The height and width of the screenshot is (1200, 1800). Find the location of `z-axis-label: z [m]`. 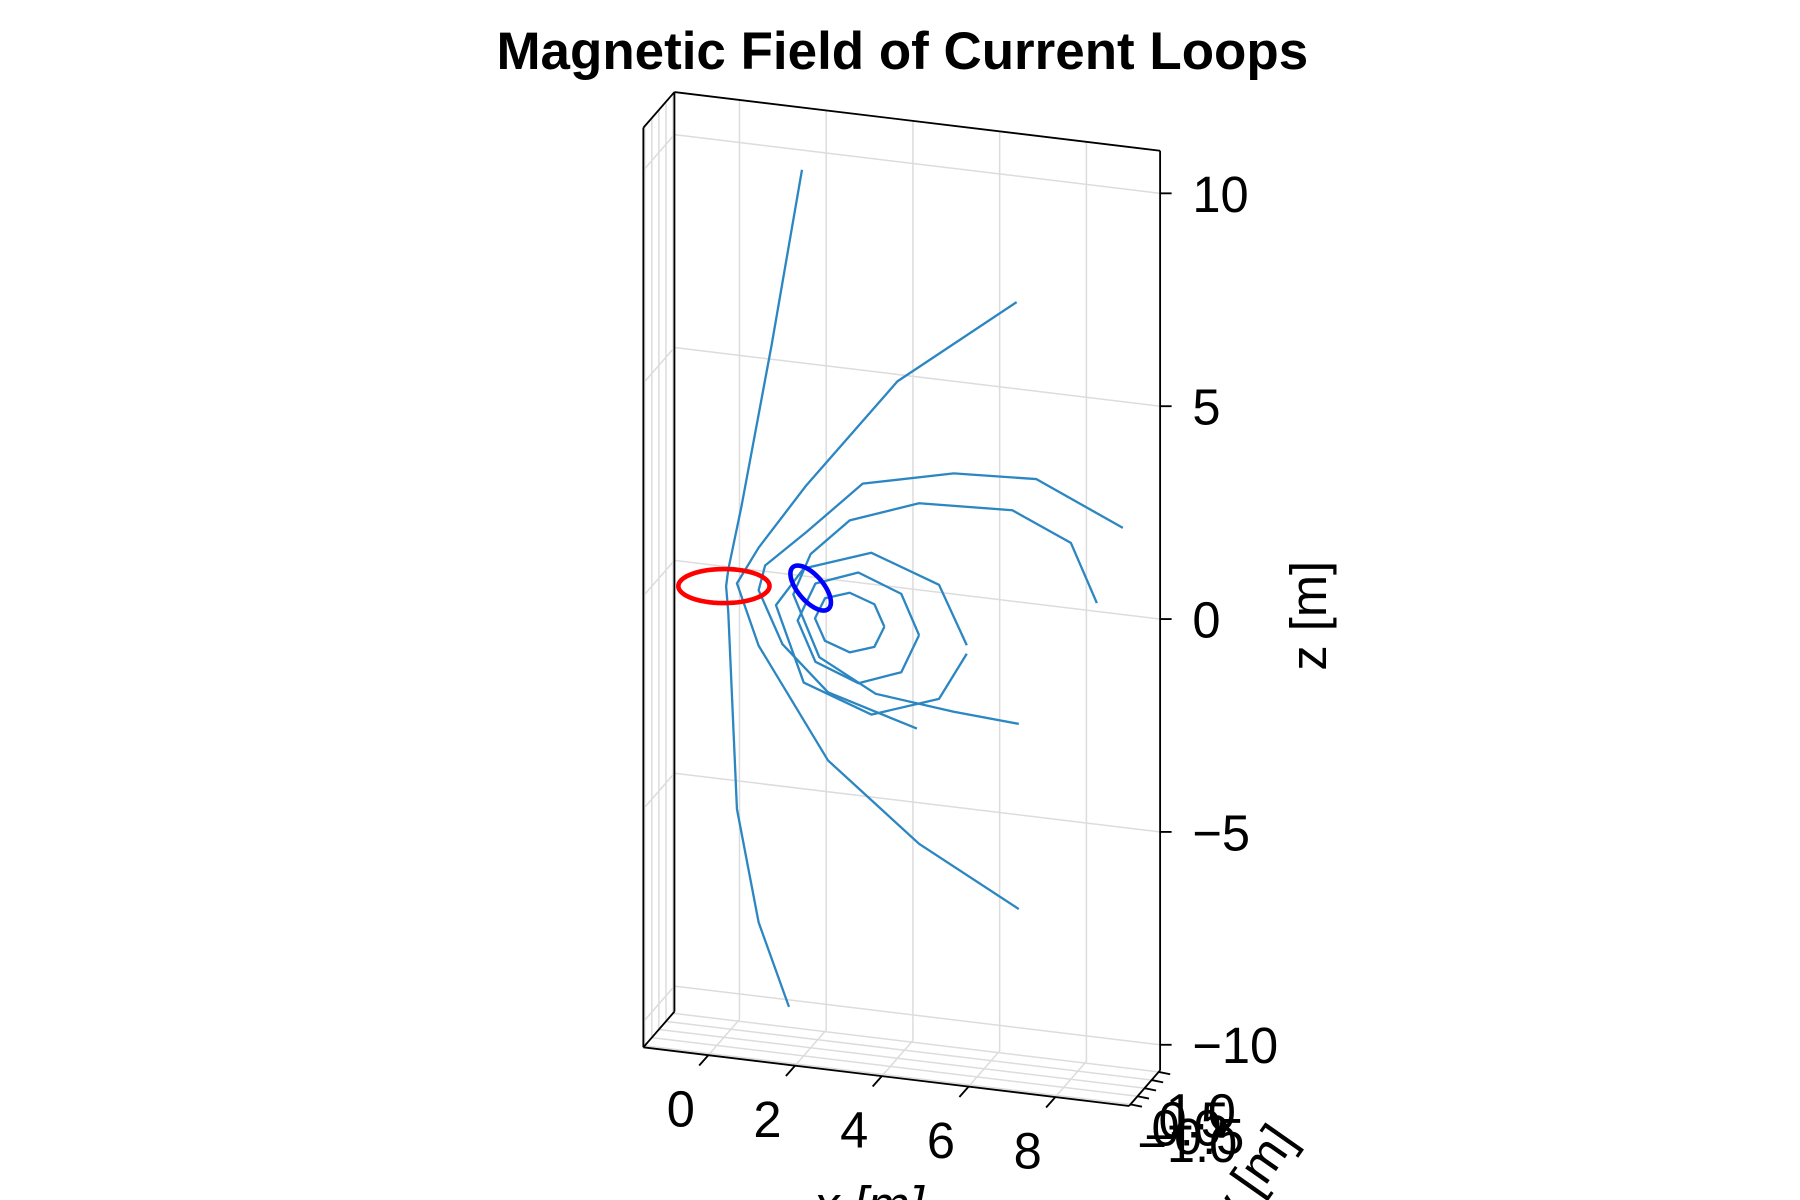

z-axis-label: z [m] is located at coordinates (1308, 616).